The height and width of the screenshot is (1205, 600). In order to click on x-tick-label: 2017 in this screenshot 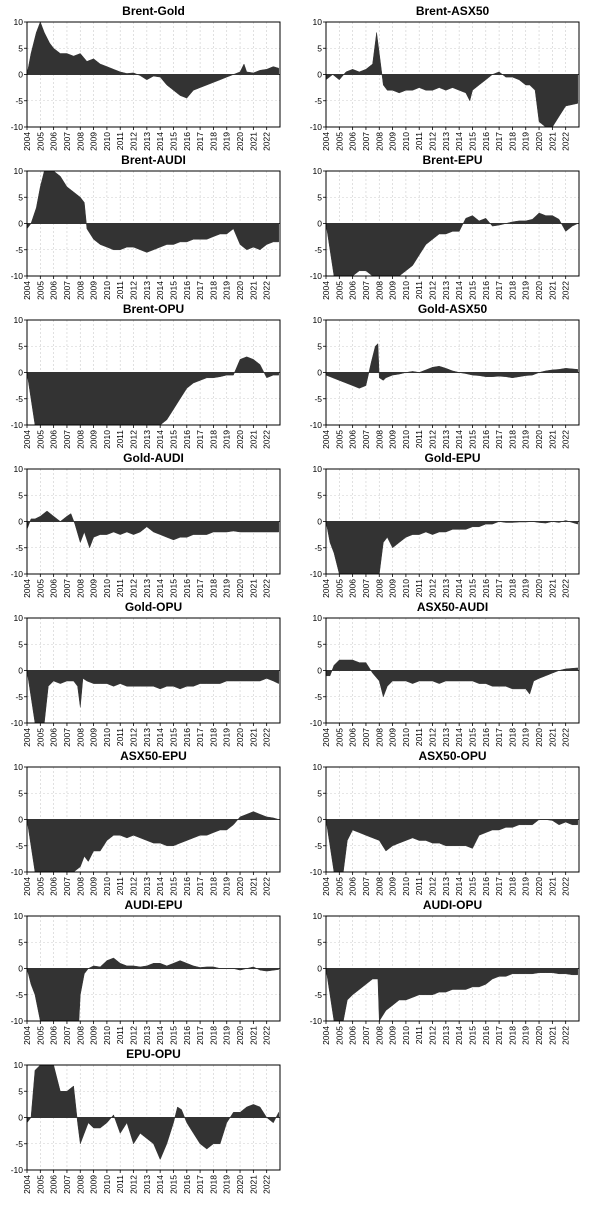, I will do `click(499, 290)`.